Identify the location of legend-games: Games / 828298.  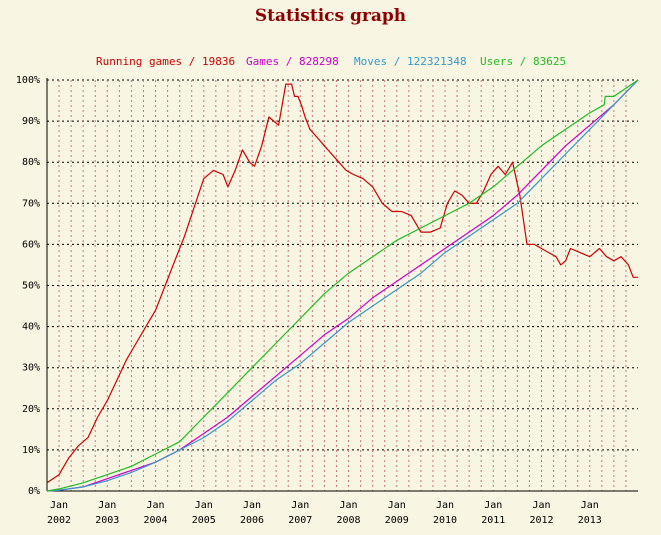
(292, 61).